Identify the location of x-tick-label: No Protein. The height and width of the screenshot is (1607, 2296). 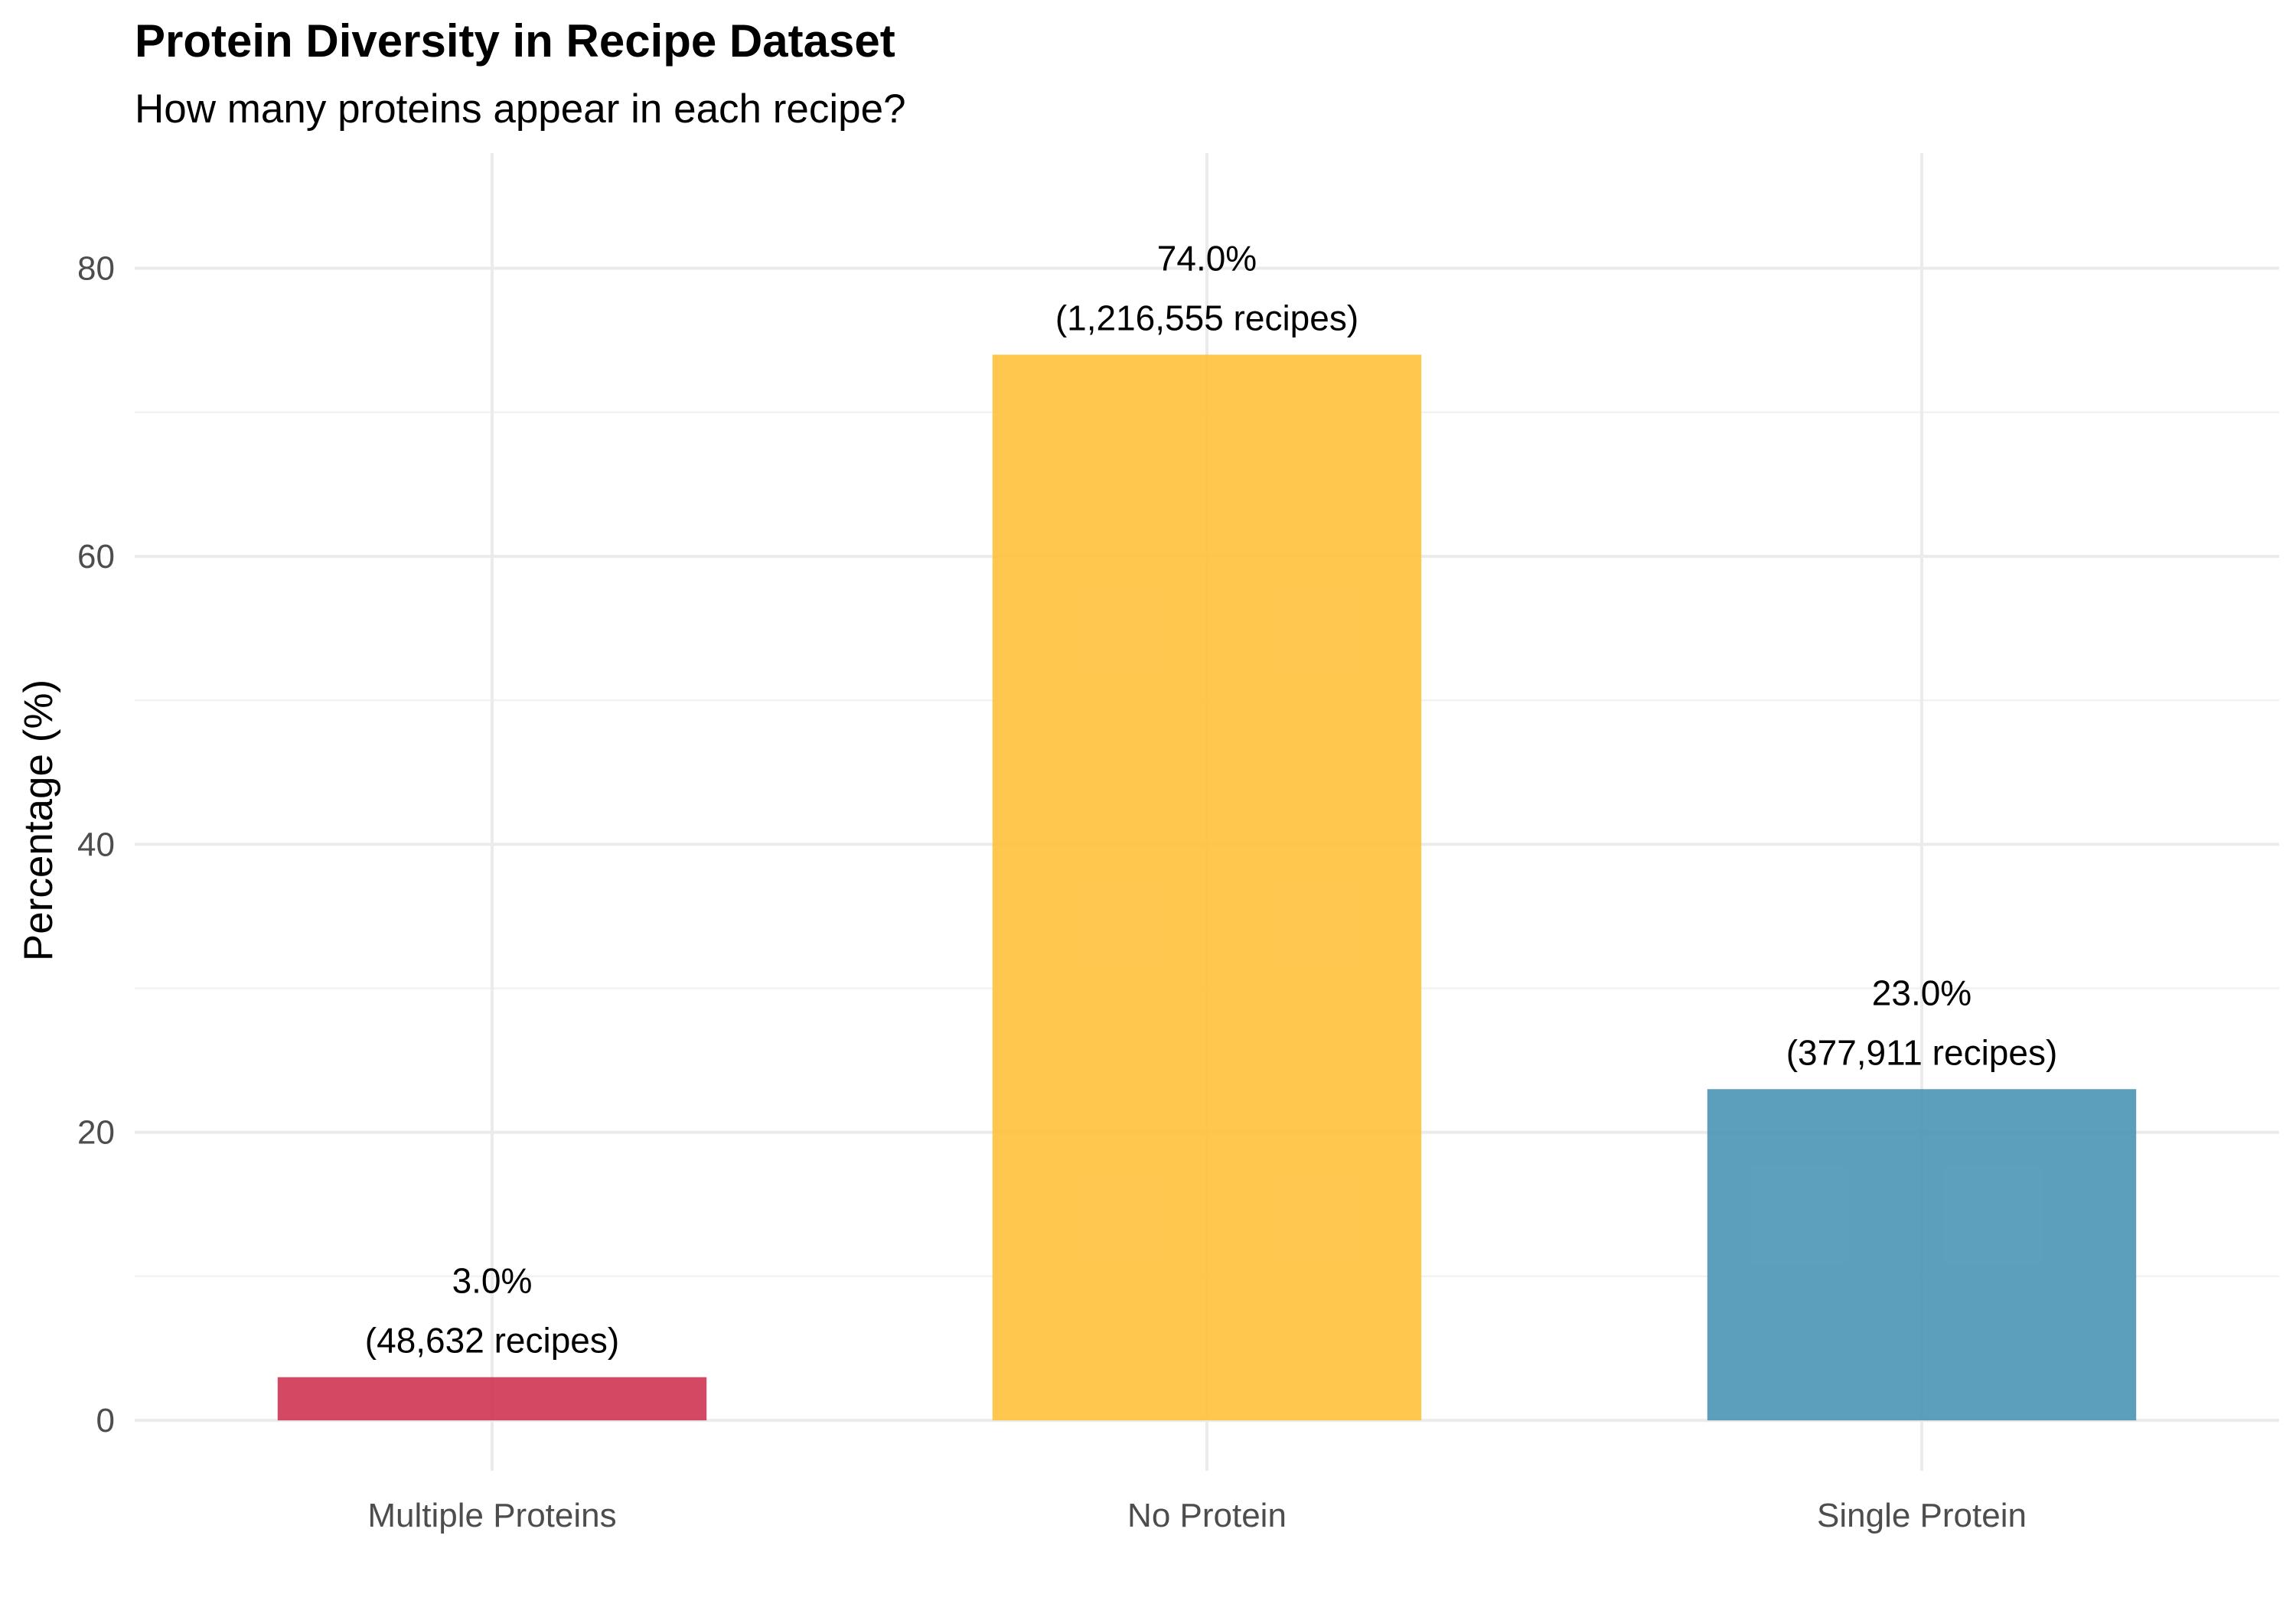
(1207, 1515).